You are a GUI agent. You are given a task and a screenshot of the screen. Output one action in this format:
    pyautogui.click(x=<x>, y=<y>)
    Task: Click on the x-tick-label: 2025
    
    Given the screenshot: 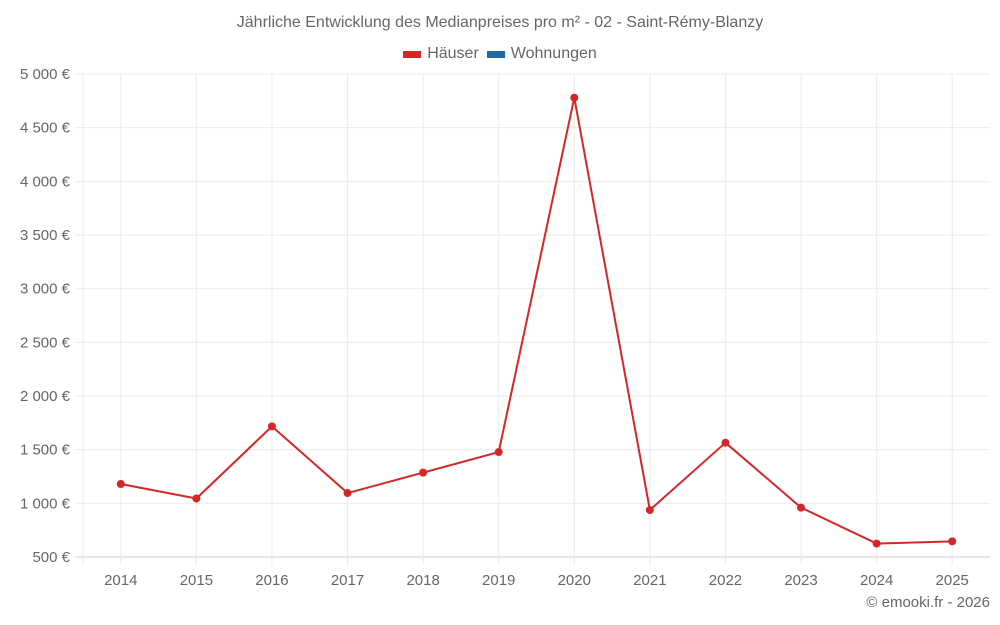 What is the action you would take?
    pyautogui.click(x=952, y=580)
    